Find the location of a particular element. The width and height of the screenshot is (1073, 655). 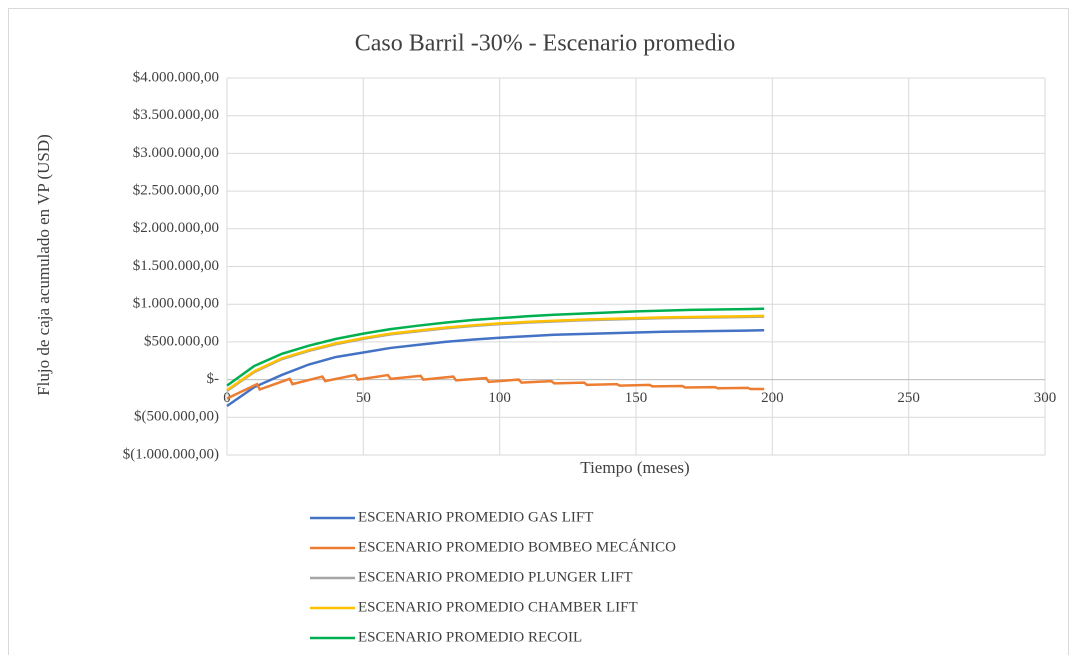

y-axis-label: Flujo de caja acumulado en VP (USD) is located at coordinates (43, 265).